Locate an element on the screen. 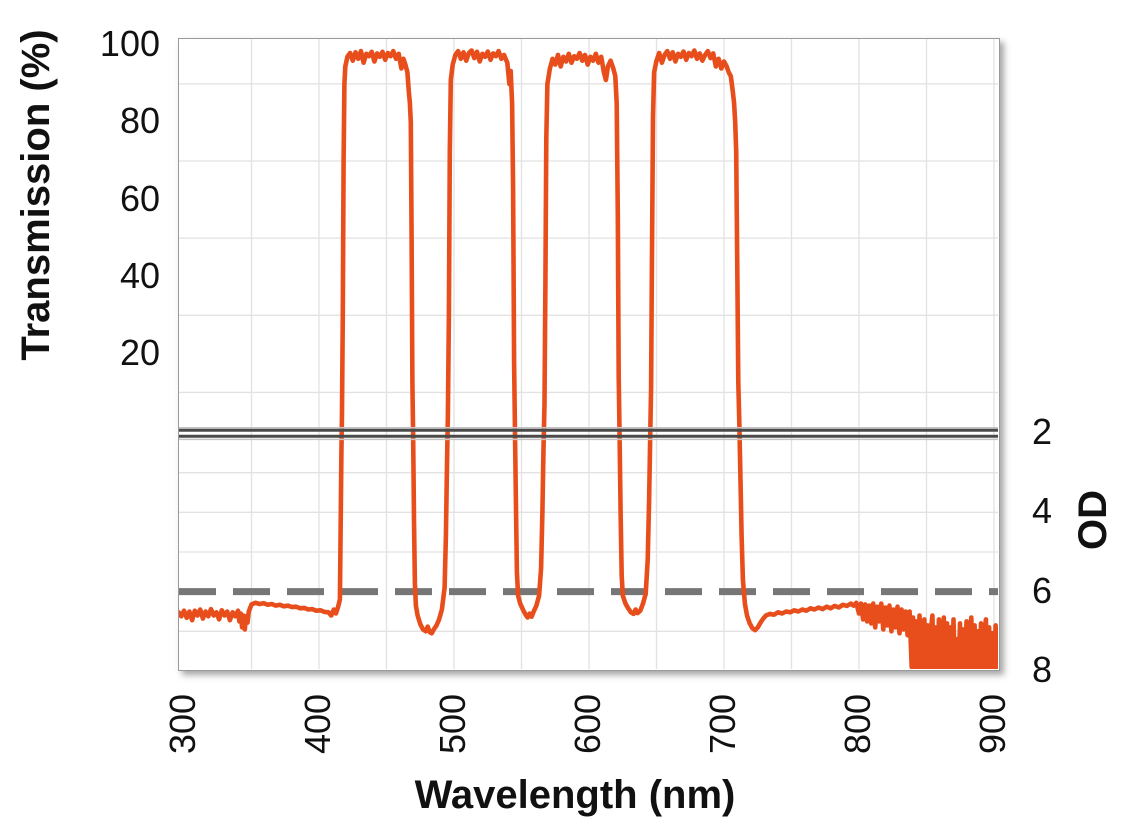 The width and height of the screenshot is (1138, 826). x-tick-400nm: 400 is located at coordinates (317, 724).